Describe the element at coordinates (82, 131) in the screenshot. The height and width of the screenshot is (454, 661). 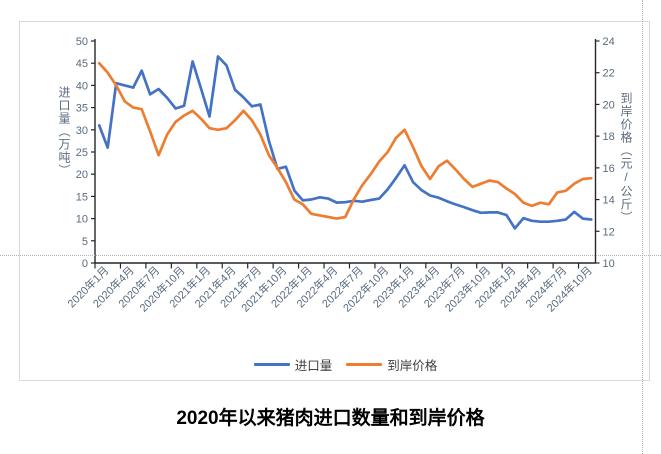
I see `left-axis-tick-label: 30` at that location.